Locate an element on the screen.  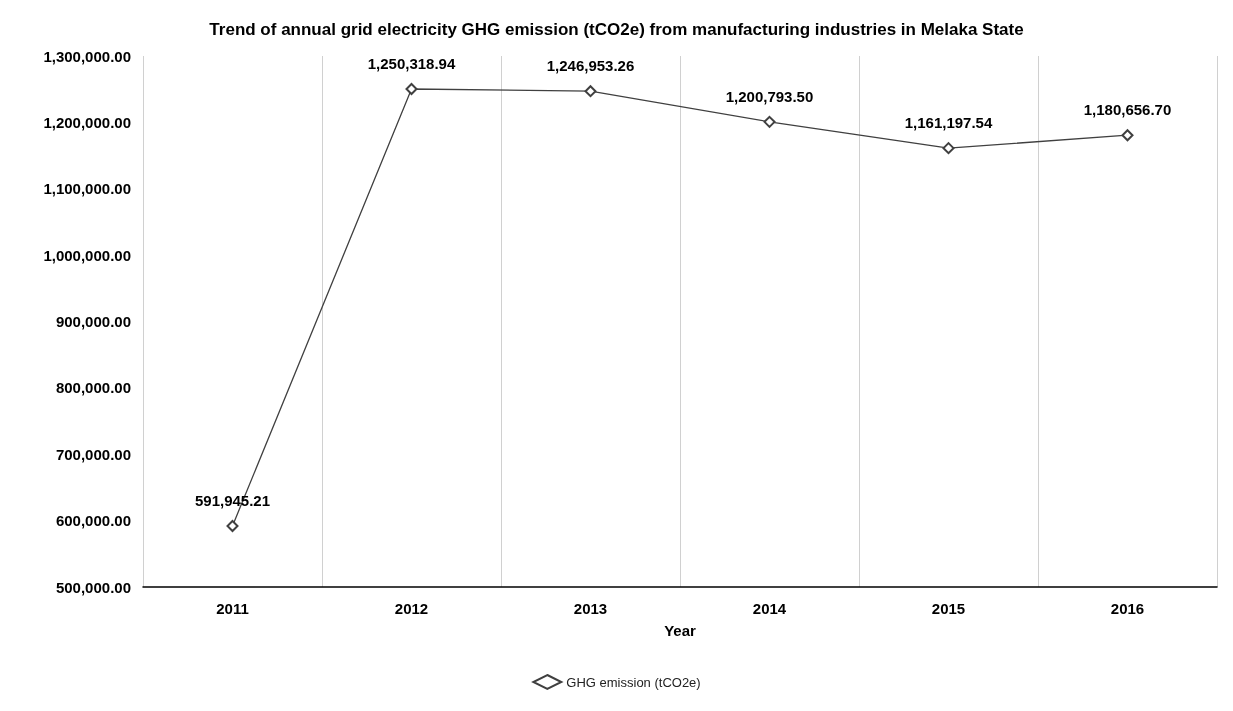
chart-title: Trend of annual grid electricity GHG emission (tCO2e) from manufacturing industries in Melaka State is located at coordinates (616, 29).